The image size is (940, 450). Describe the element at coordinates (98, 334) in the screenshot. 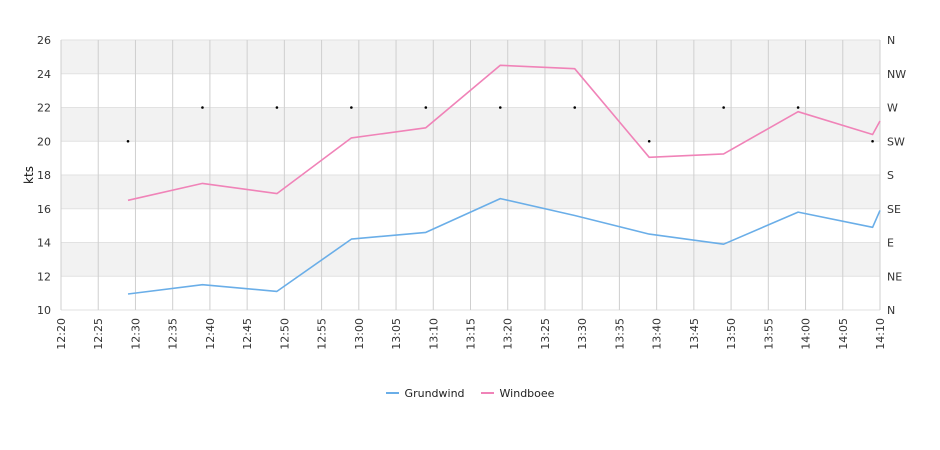

I see `x-tick-label: 12:25` at that location.